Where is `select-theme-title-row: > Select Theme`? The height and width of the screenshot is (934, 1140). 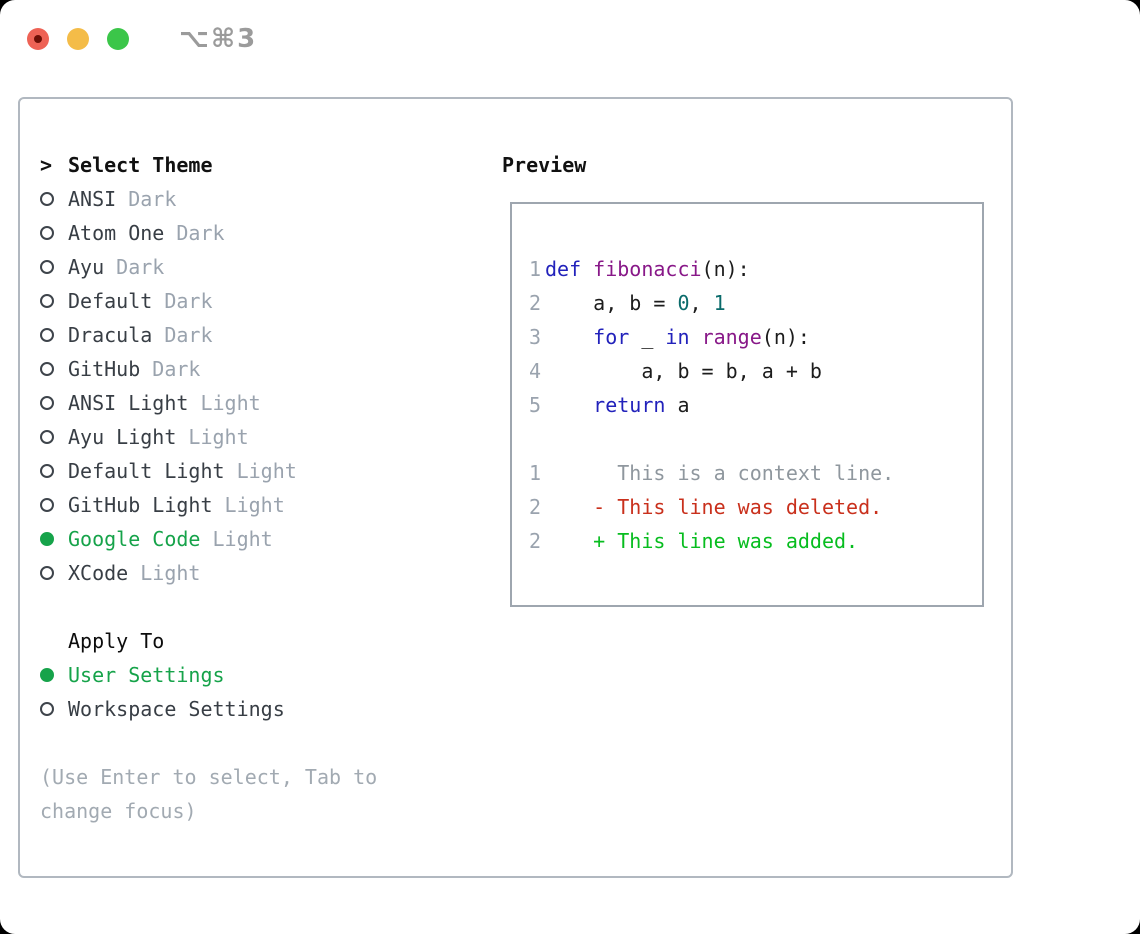
select-theme-title-row: > Select Theme is located at coordinates (271, 165).